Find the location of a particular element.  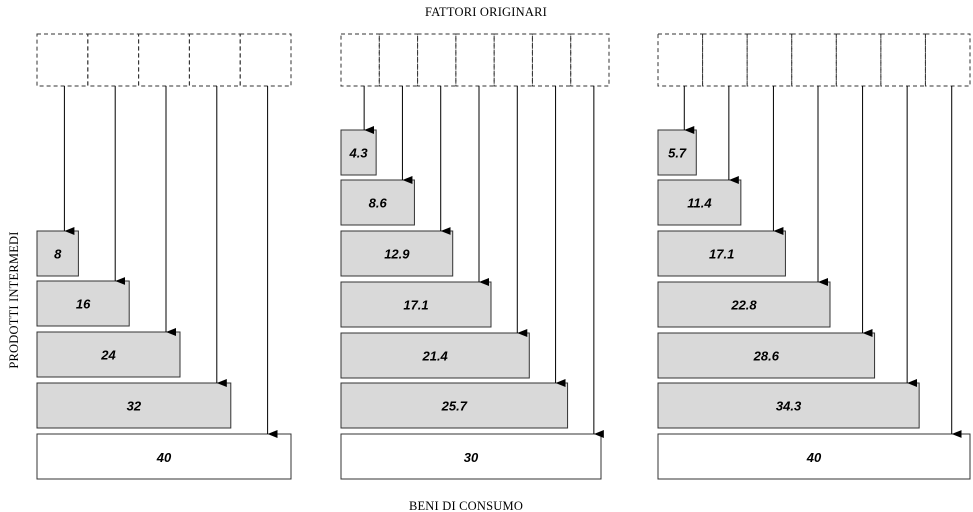

top-label: FATTORI ORIGINARI is located at coordinates (486, 12).